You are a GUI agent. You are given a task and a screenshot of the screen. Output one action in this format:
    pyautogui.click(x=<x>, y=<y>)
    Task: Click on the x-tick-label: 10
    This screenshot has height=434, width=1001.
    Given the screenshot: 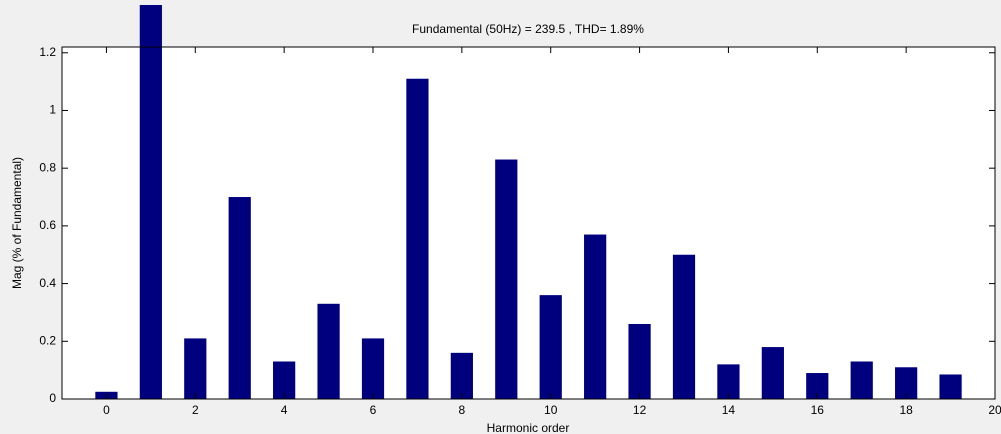 What is the action you would take?
    pyautogui.click(x=551, y=410)
    